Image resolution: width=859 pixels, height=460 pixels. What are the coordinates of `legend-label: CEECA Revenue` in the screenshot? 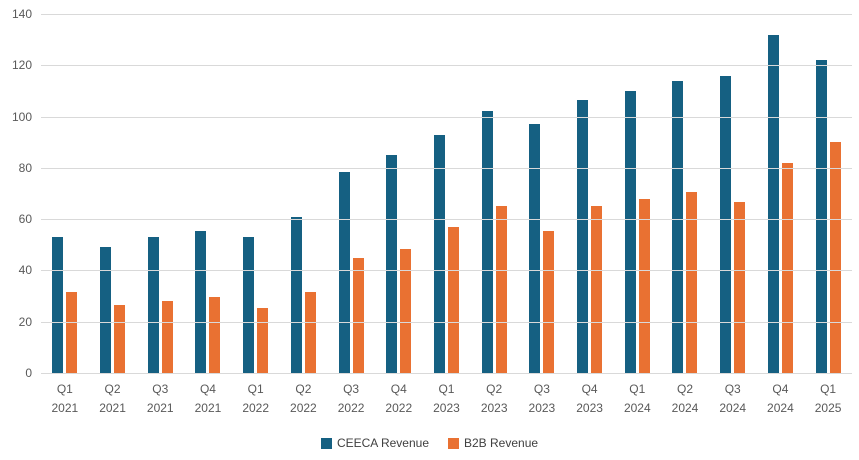 It's located at (382, 443).